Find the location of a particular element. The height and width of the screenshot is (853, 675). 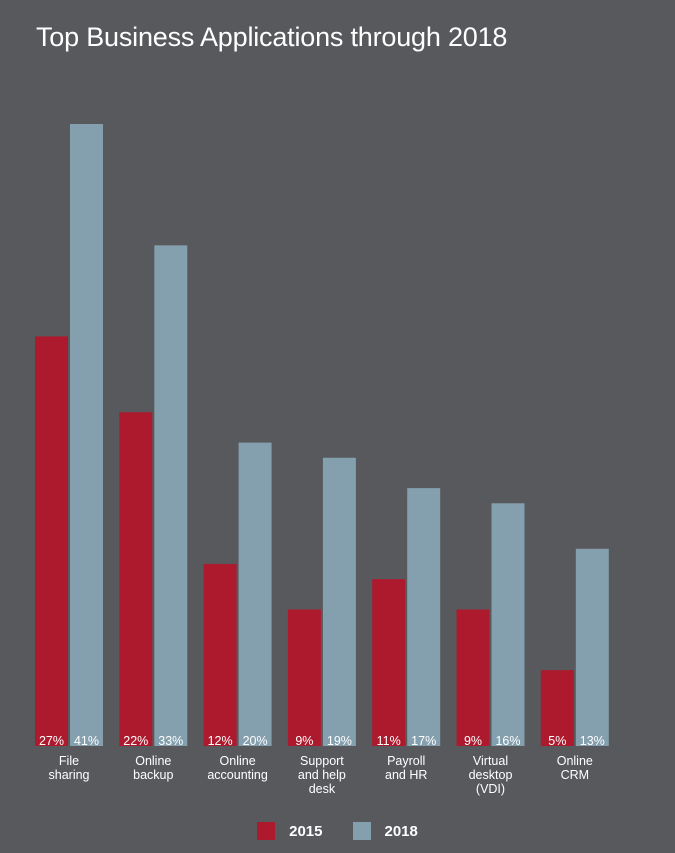

category-label-line: sharing is located at coordinates (69, 775).